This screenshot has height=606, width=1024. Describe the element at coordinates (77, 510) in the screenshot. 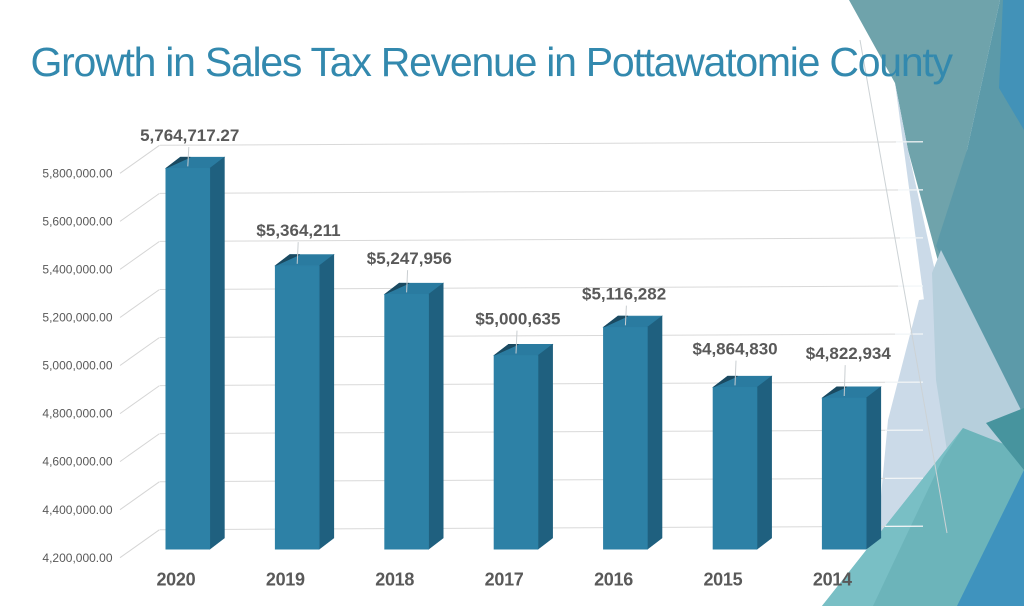

I see `svg-text: 4,400,000.00` at that location.